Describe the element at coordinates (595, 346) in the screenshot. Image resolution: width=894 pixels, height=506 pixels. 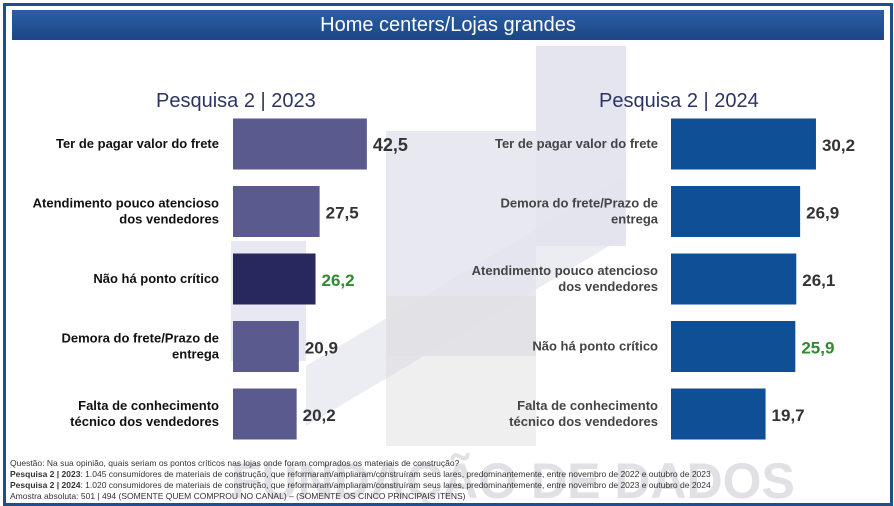
I see `category-label-2024-4: Não há ponto crítico` at that location.